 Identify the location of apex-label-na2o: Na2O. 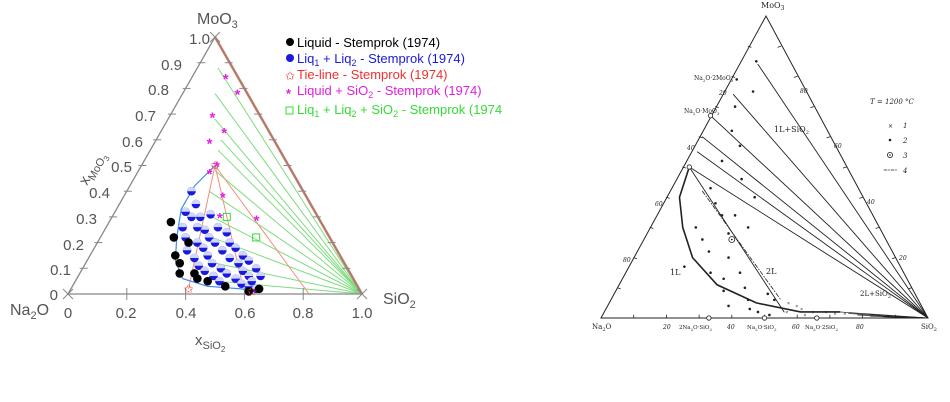
(29, 312).